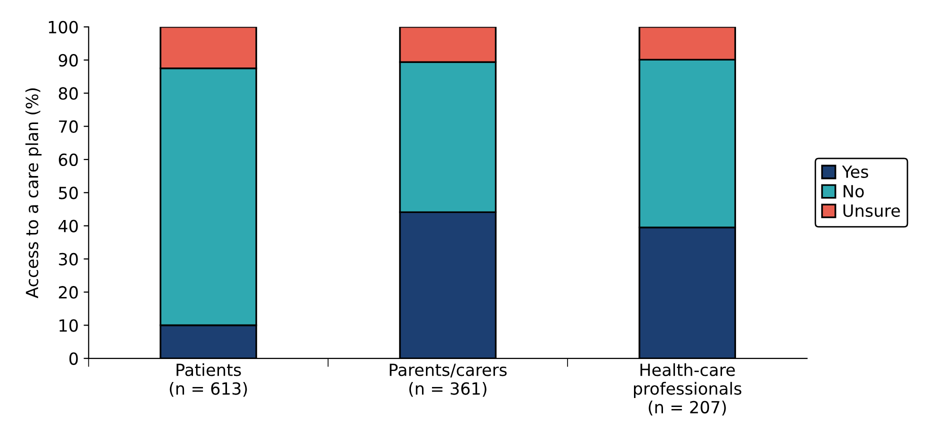 The height and width of the screenshot is (448, 933). What do you see at coordinates (68, 226) in the screenshot?
I see `y-tick-label: 40` at bounding box center [68, 226].